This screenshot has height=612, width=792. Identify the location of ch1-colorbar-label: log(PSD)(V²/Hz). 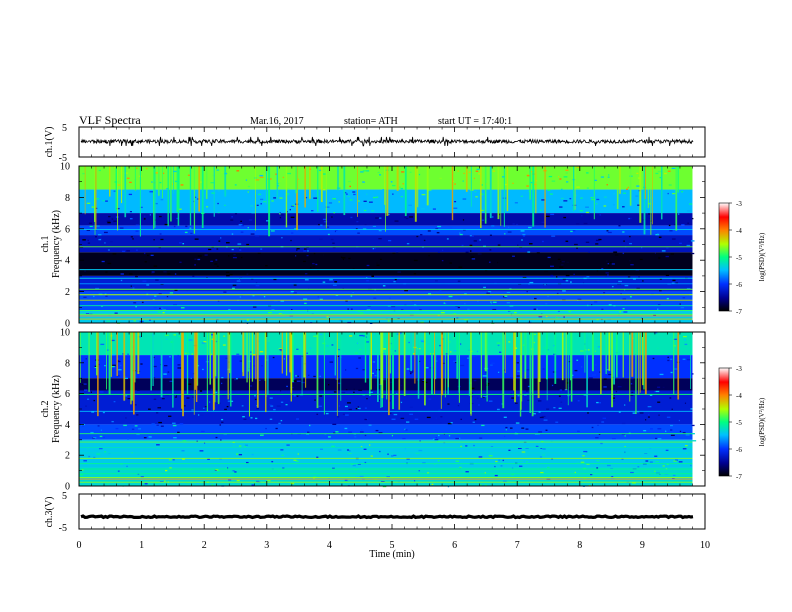
(762, 256).